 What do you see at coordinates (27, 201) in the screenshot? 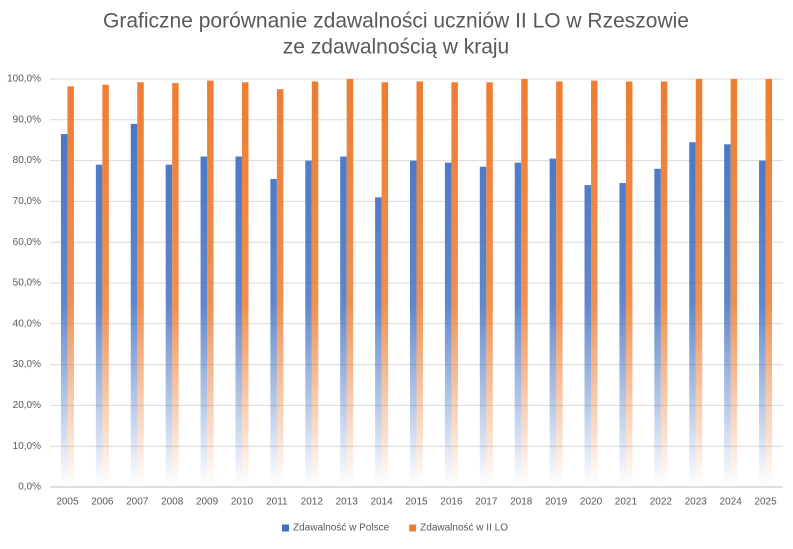
I see `y-tick-label: 70,0%` at bounding box center [27, 201].